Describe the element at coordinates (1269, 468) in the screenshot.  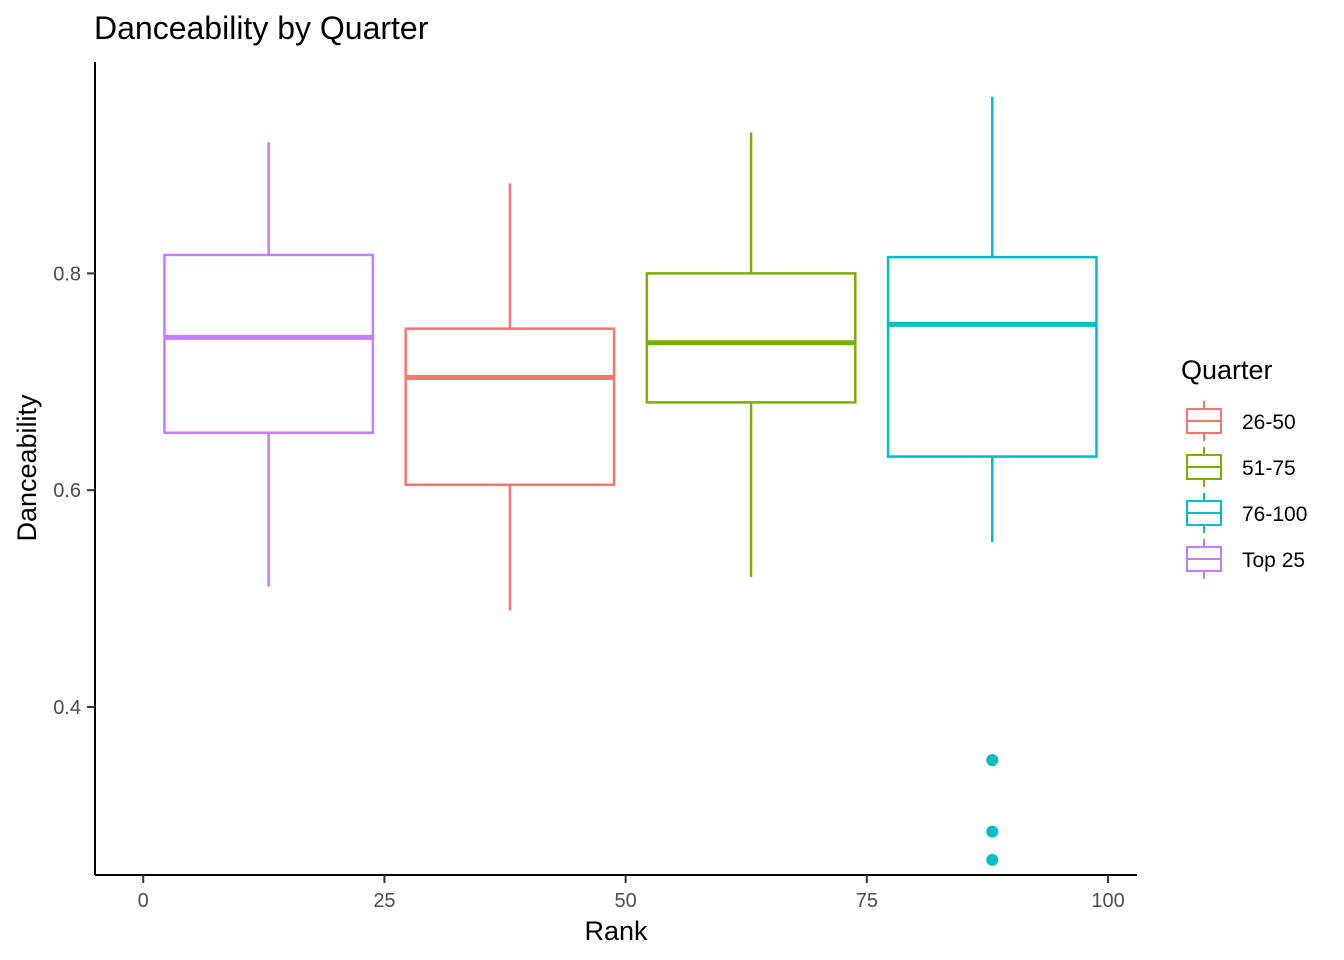
I see `legend-label: 51-75` at that location.